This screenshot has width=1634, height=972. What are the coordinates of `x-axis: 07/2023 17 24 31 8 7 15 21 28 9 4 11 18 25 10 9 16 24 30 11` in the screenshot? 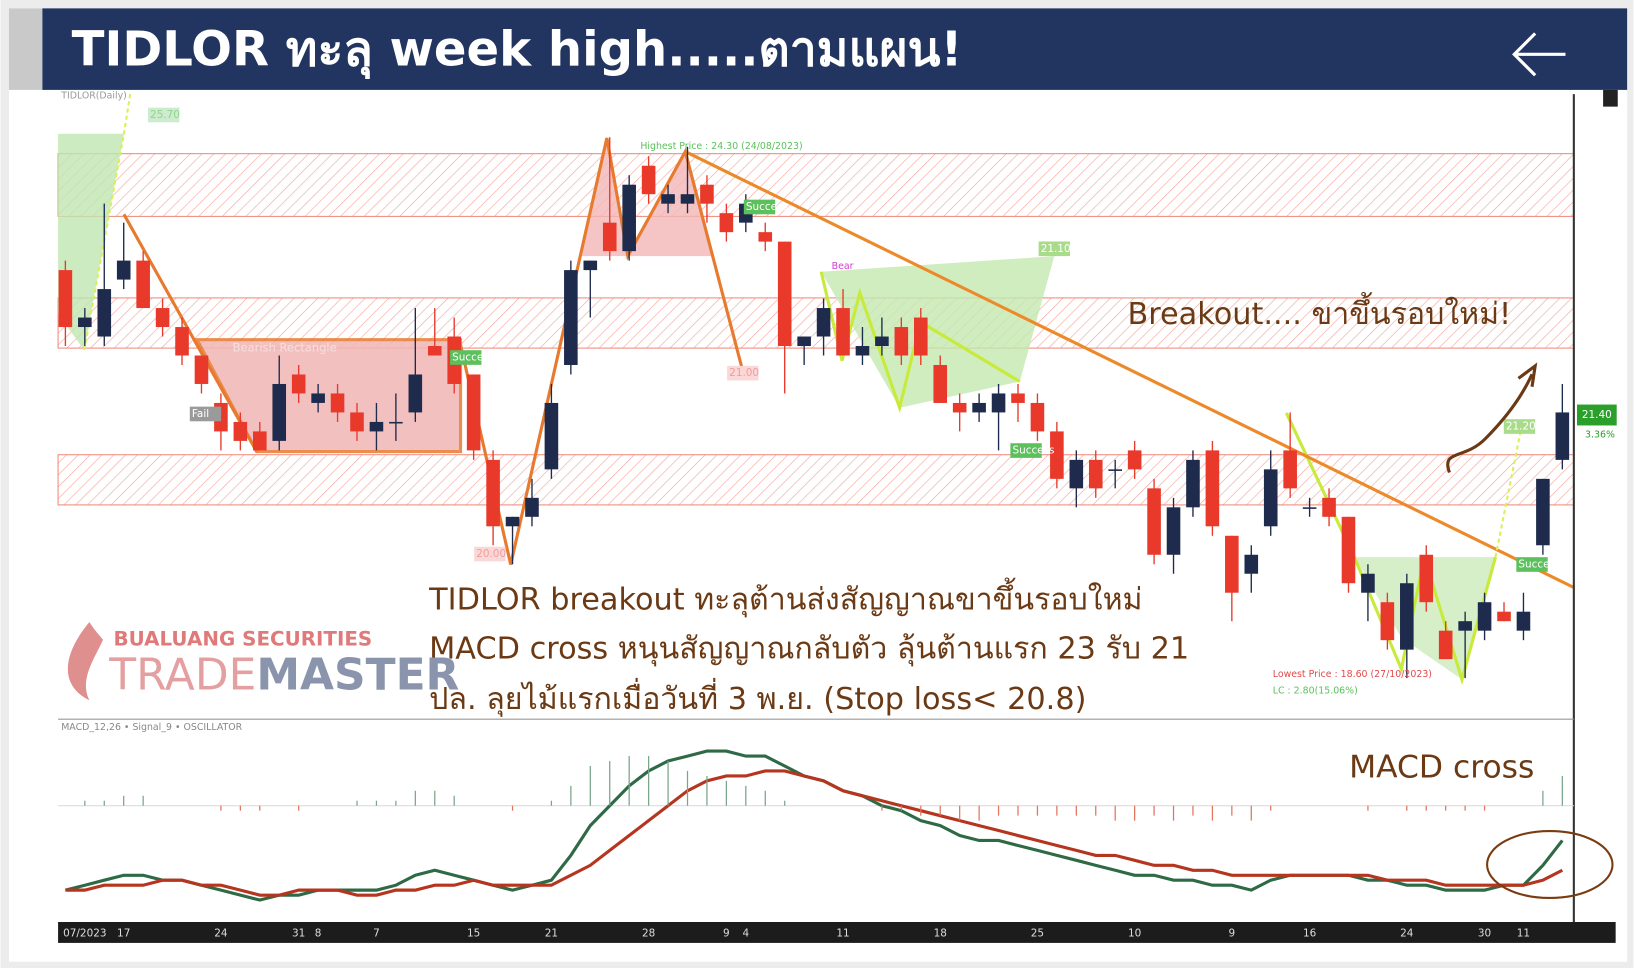 It's located at (796, 934).